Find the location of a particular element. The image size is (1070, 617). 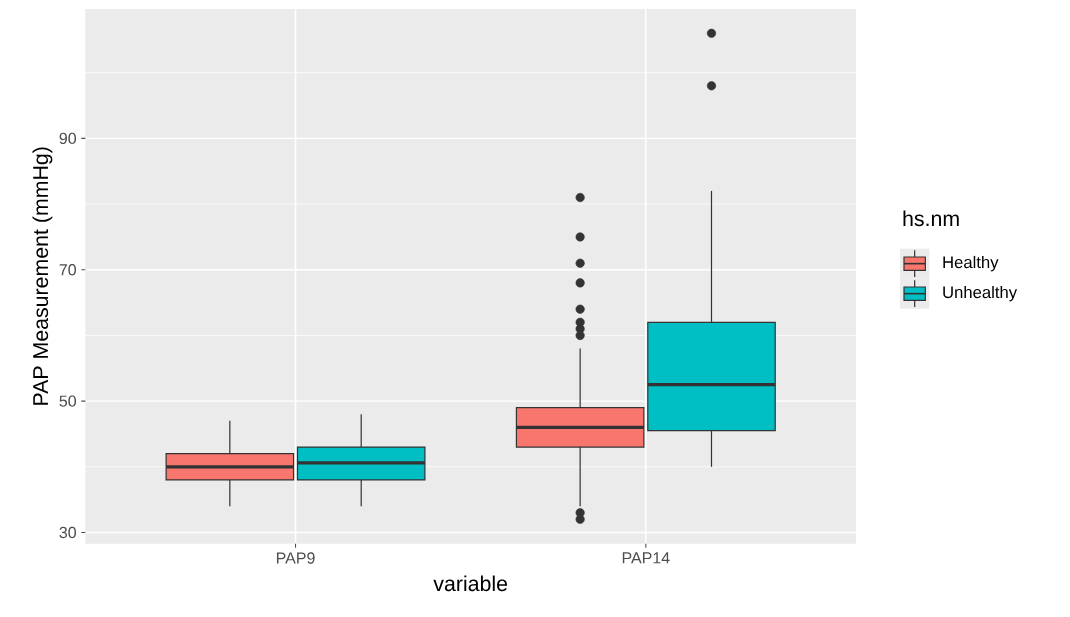

y-tick-label: 50 is located at coordinates (68, 401).